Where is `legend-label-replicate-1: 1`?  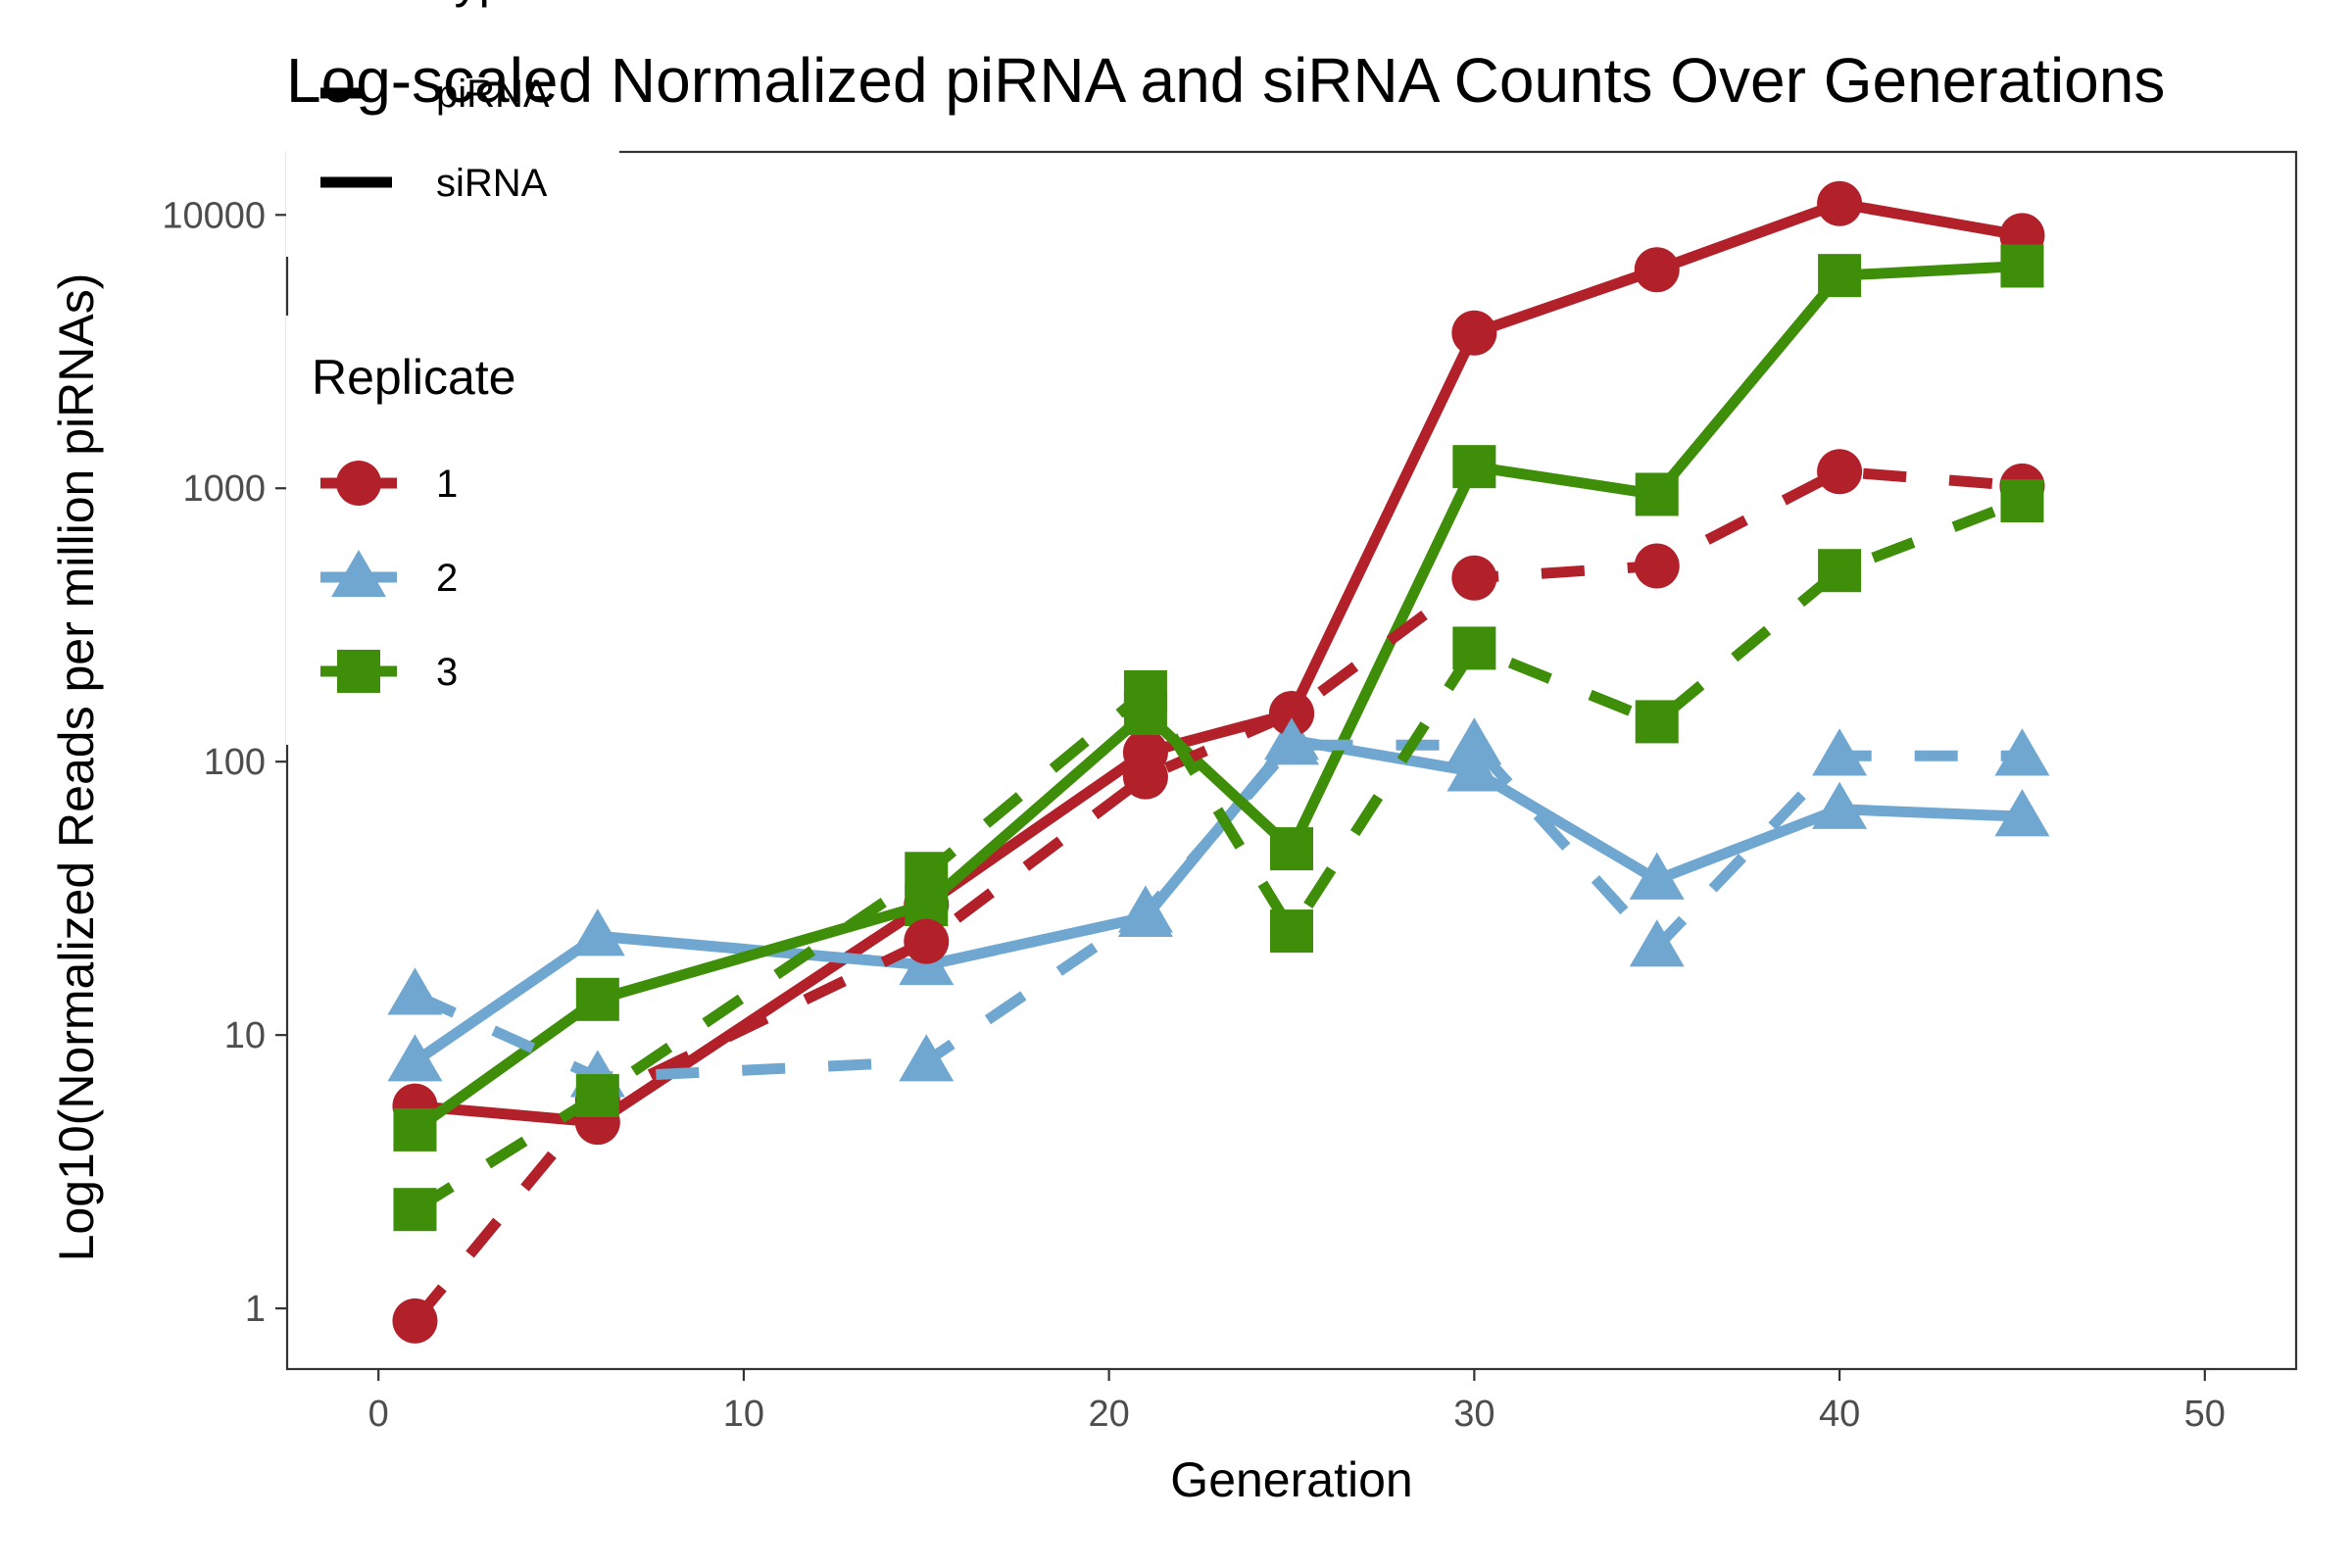 legend-label-replicate-1: 1 is located at coordinates (447, 484).